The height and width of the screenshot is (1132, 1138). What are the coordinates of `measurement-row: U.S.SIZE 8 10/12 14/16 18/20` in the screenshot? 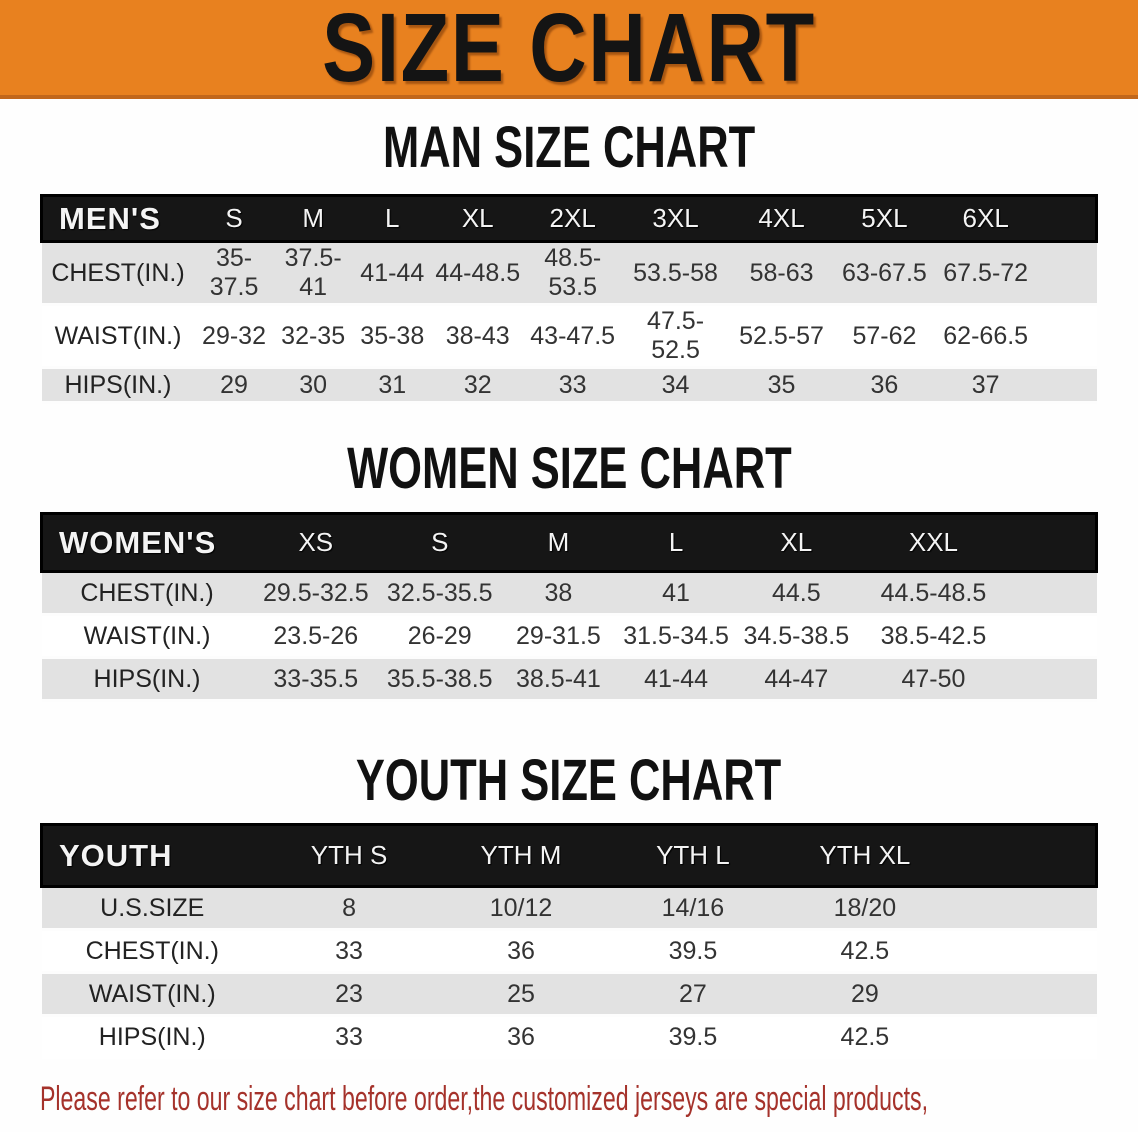 It's located at (569, 908).